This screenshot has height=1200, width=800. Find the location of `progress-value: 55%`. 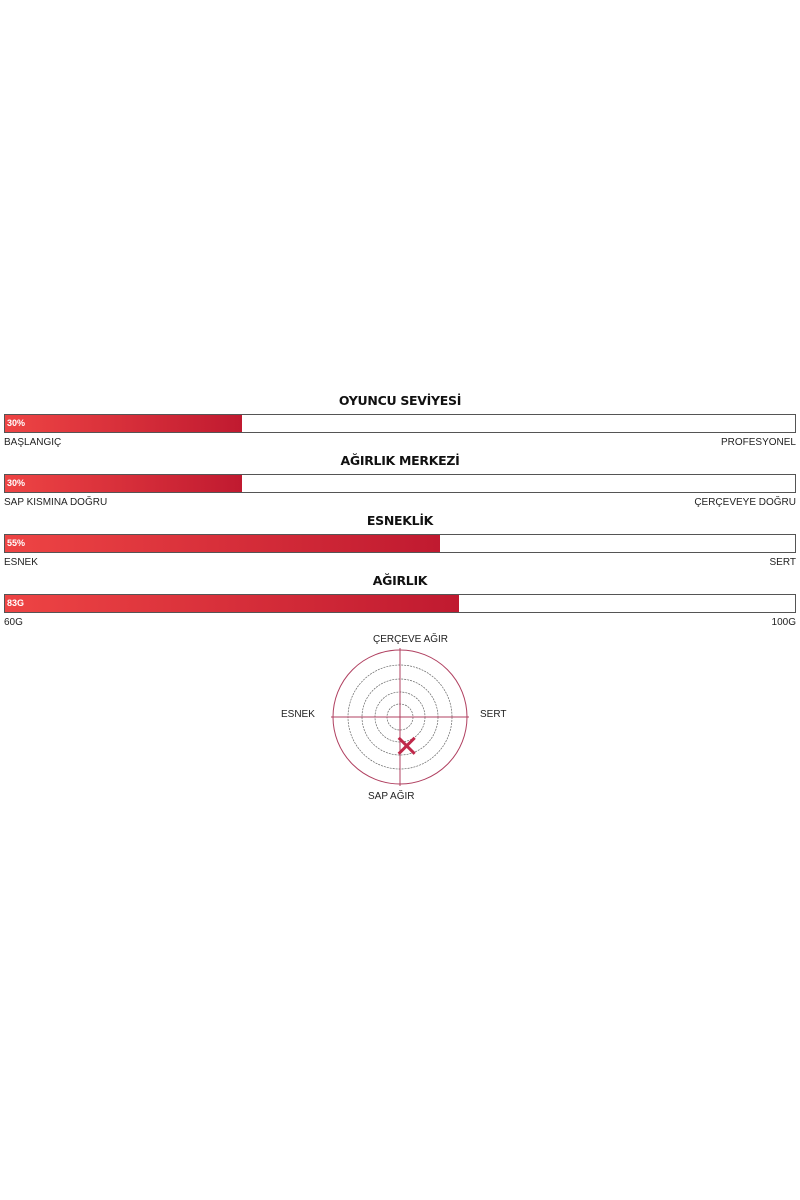

progress-value: 55% is located at coordinates (16, 543).